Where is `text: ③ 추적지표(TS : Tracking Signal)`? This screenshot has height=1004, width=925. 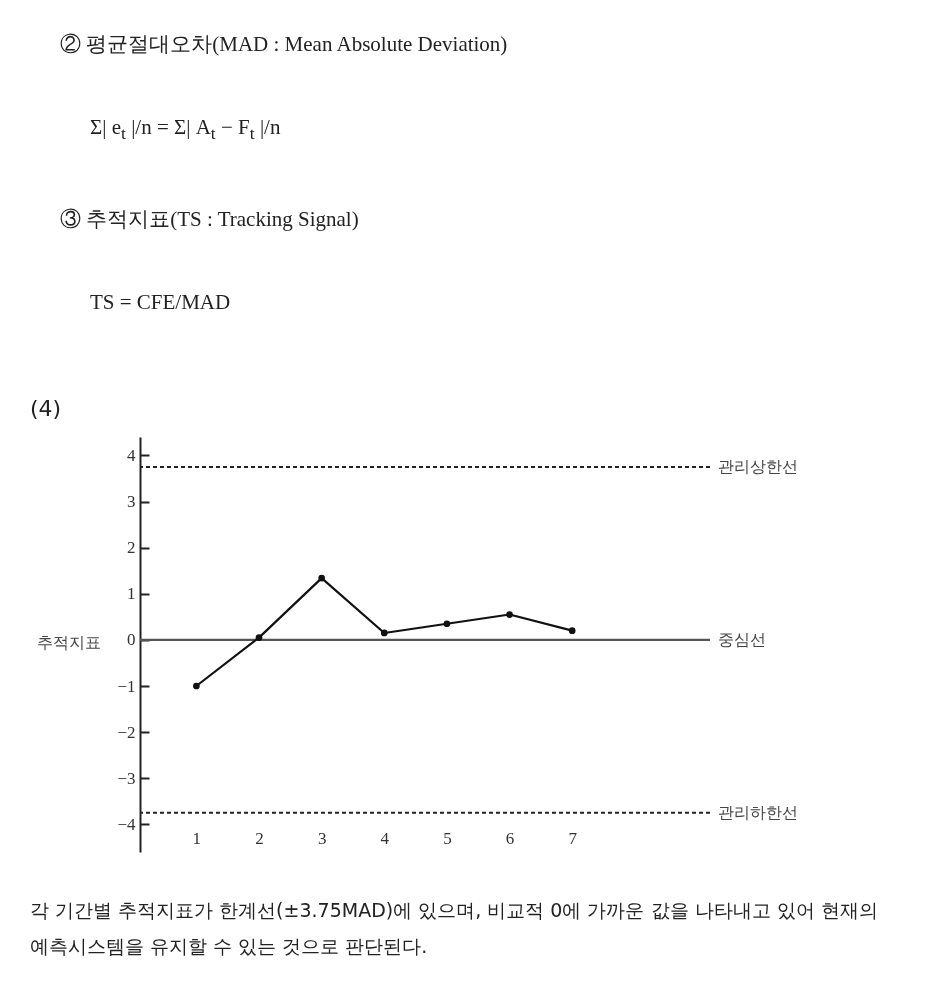
text: ③ 추적지표(TS : Tracking Signal) is located at coordinates (209, 219).